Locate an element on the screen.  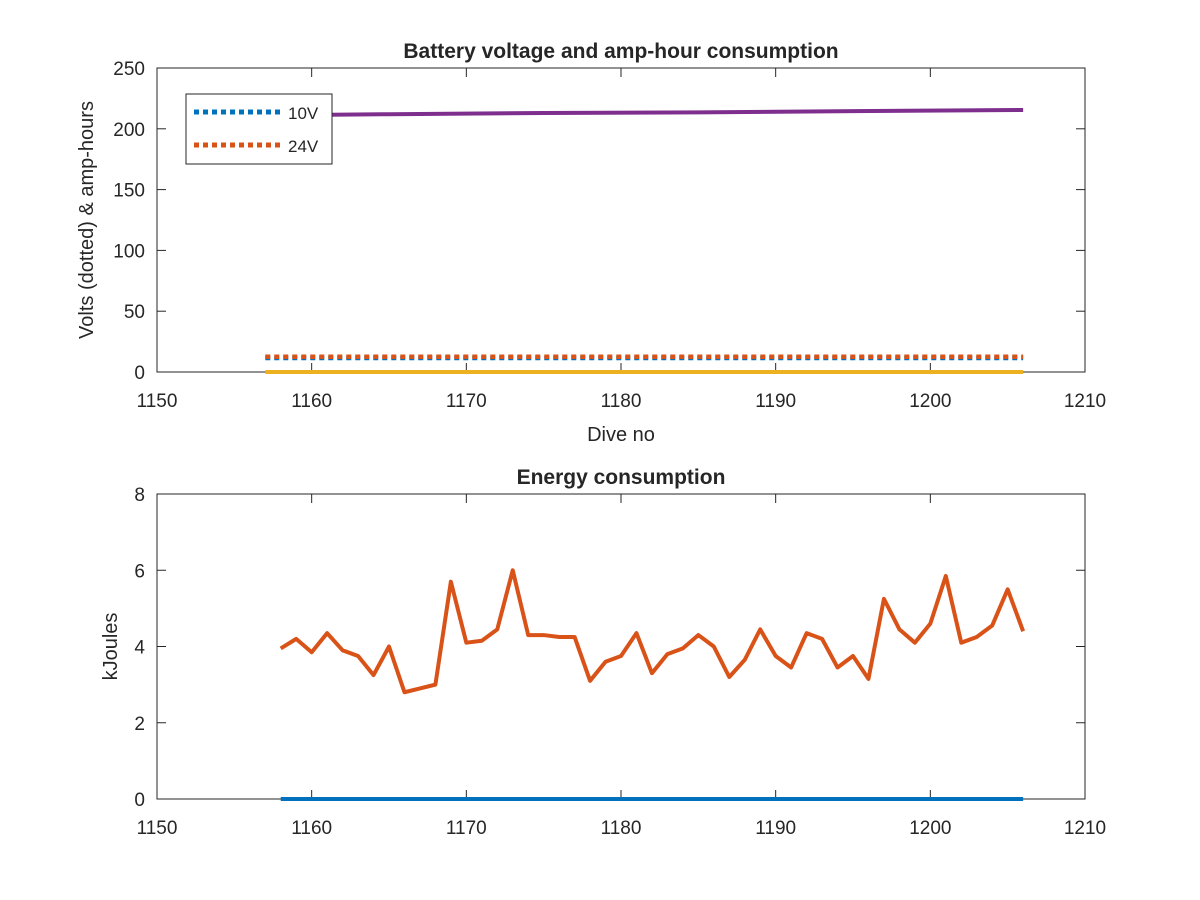
top-y-tick-label: 250 is located at coordinates (129, 69).